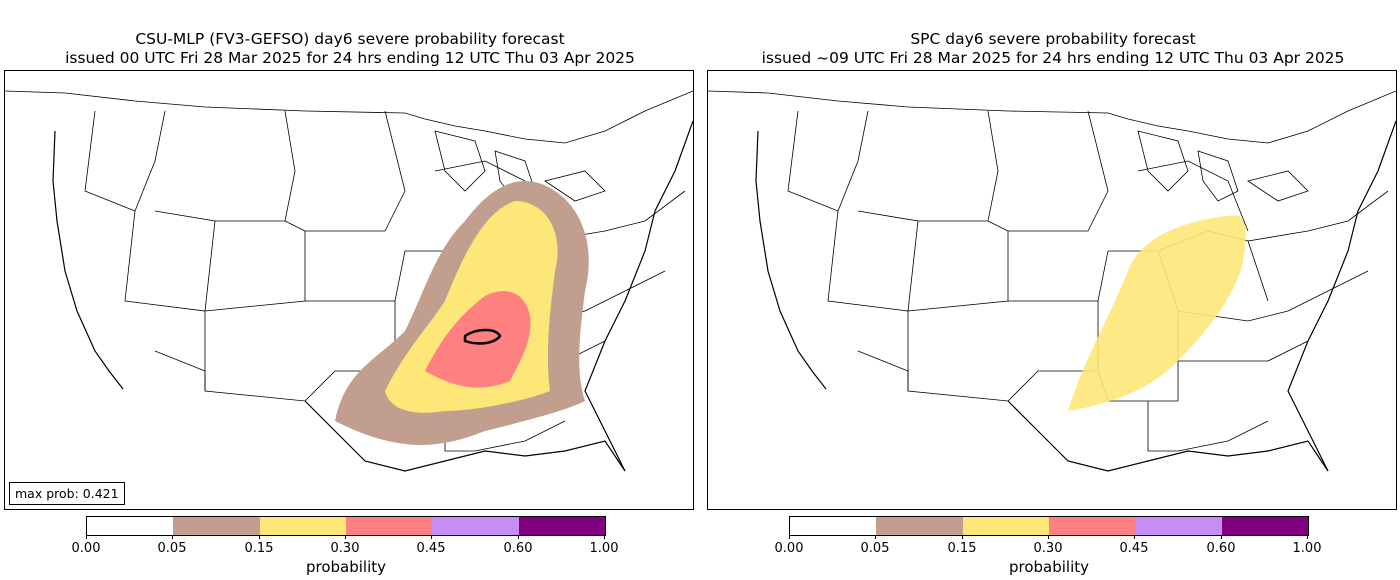 This screenshot has width=1400, height=580. Describe the element at coordinates (1157, 313) in the screenshot. I see `right-probability-fill` at that location.